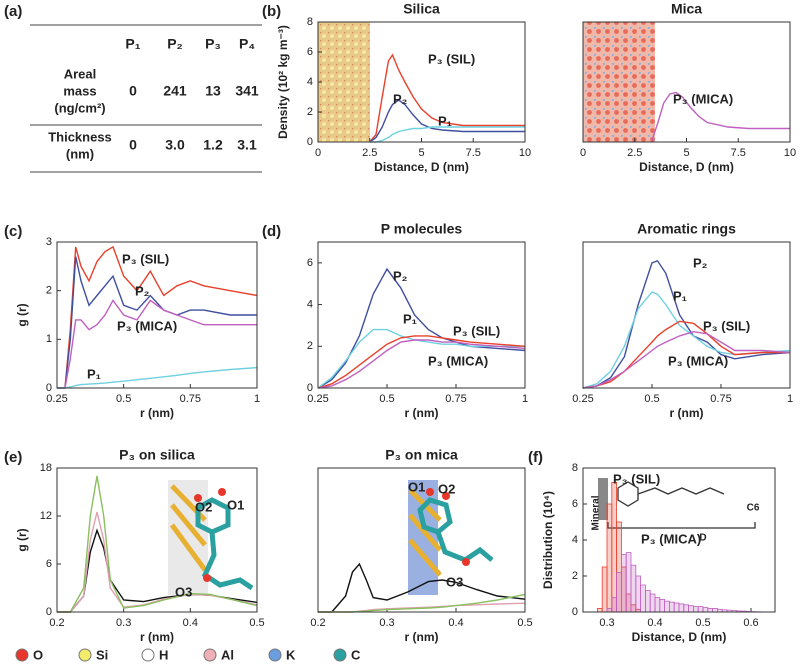 Image resolution: width=800 pixels, height=669 pixels. What do you see at coordinates (80, 73) in the screenshot?
I see `table-row-label: Areal` at bounding box center [80, 73].